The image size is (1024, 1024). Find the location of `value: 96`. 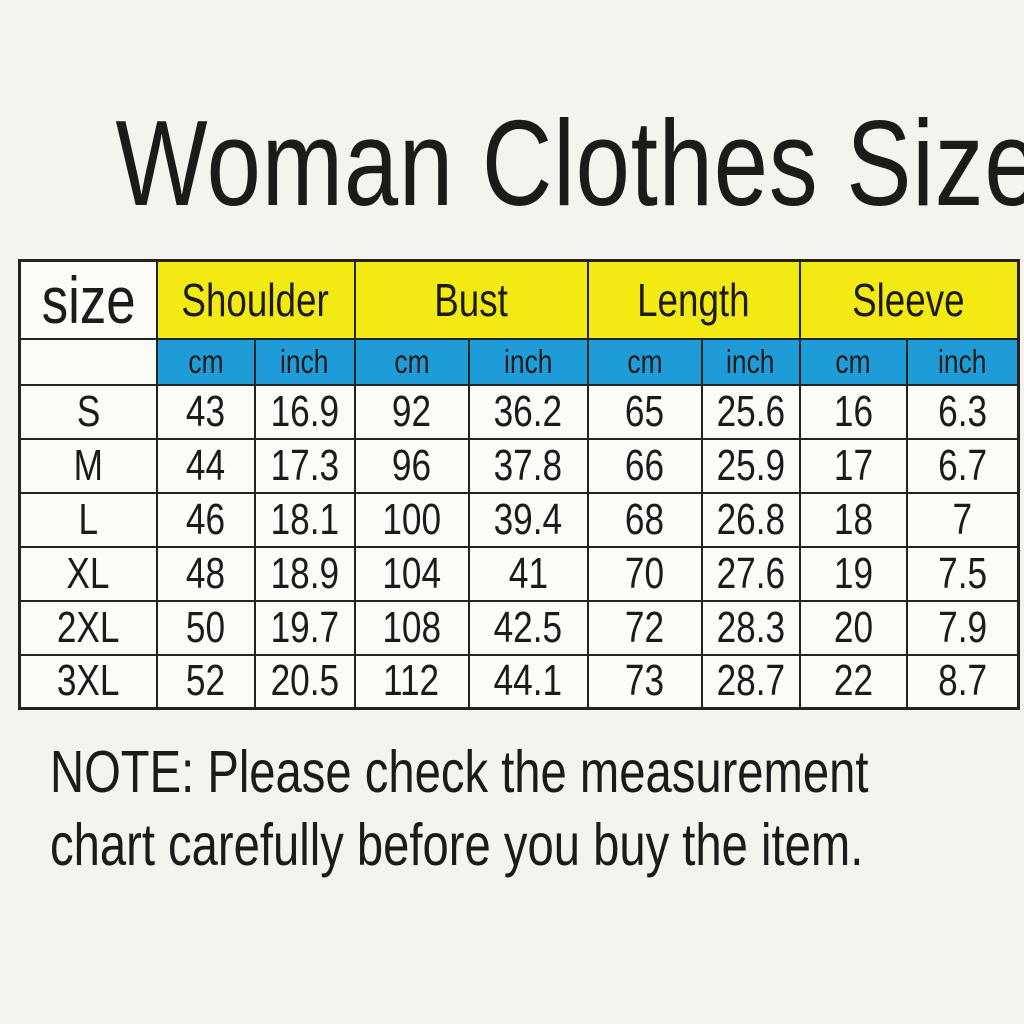

value: 96 is located at coordinates (411, 465).